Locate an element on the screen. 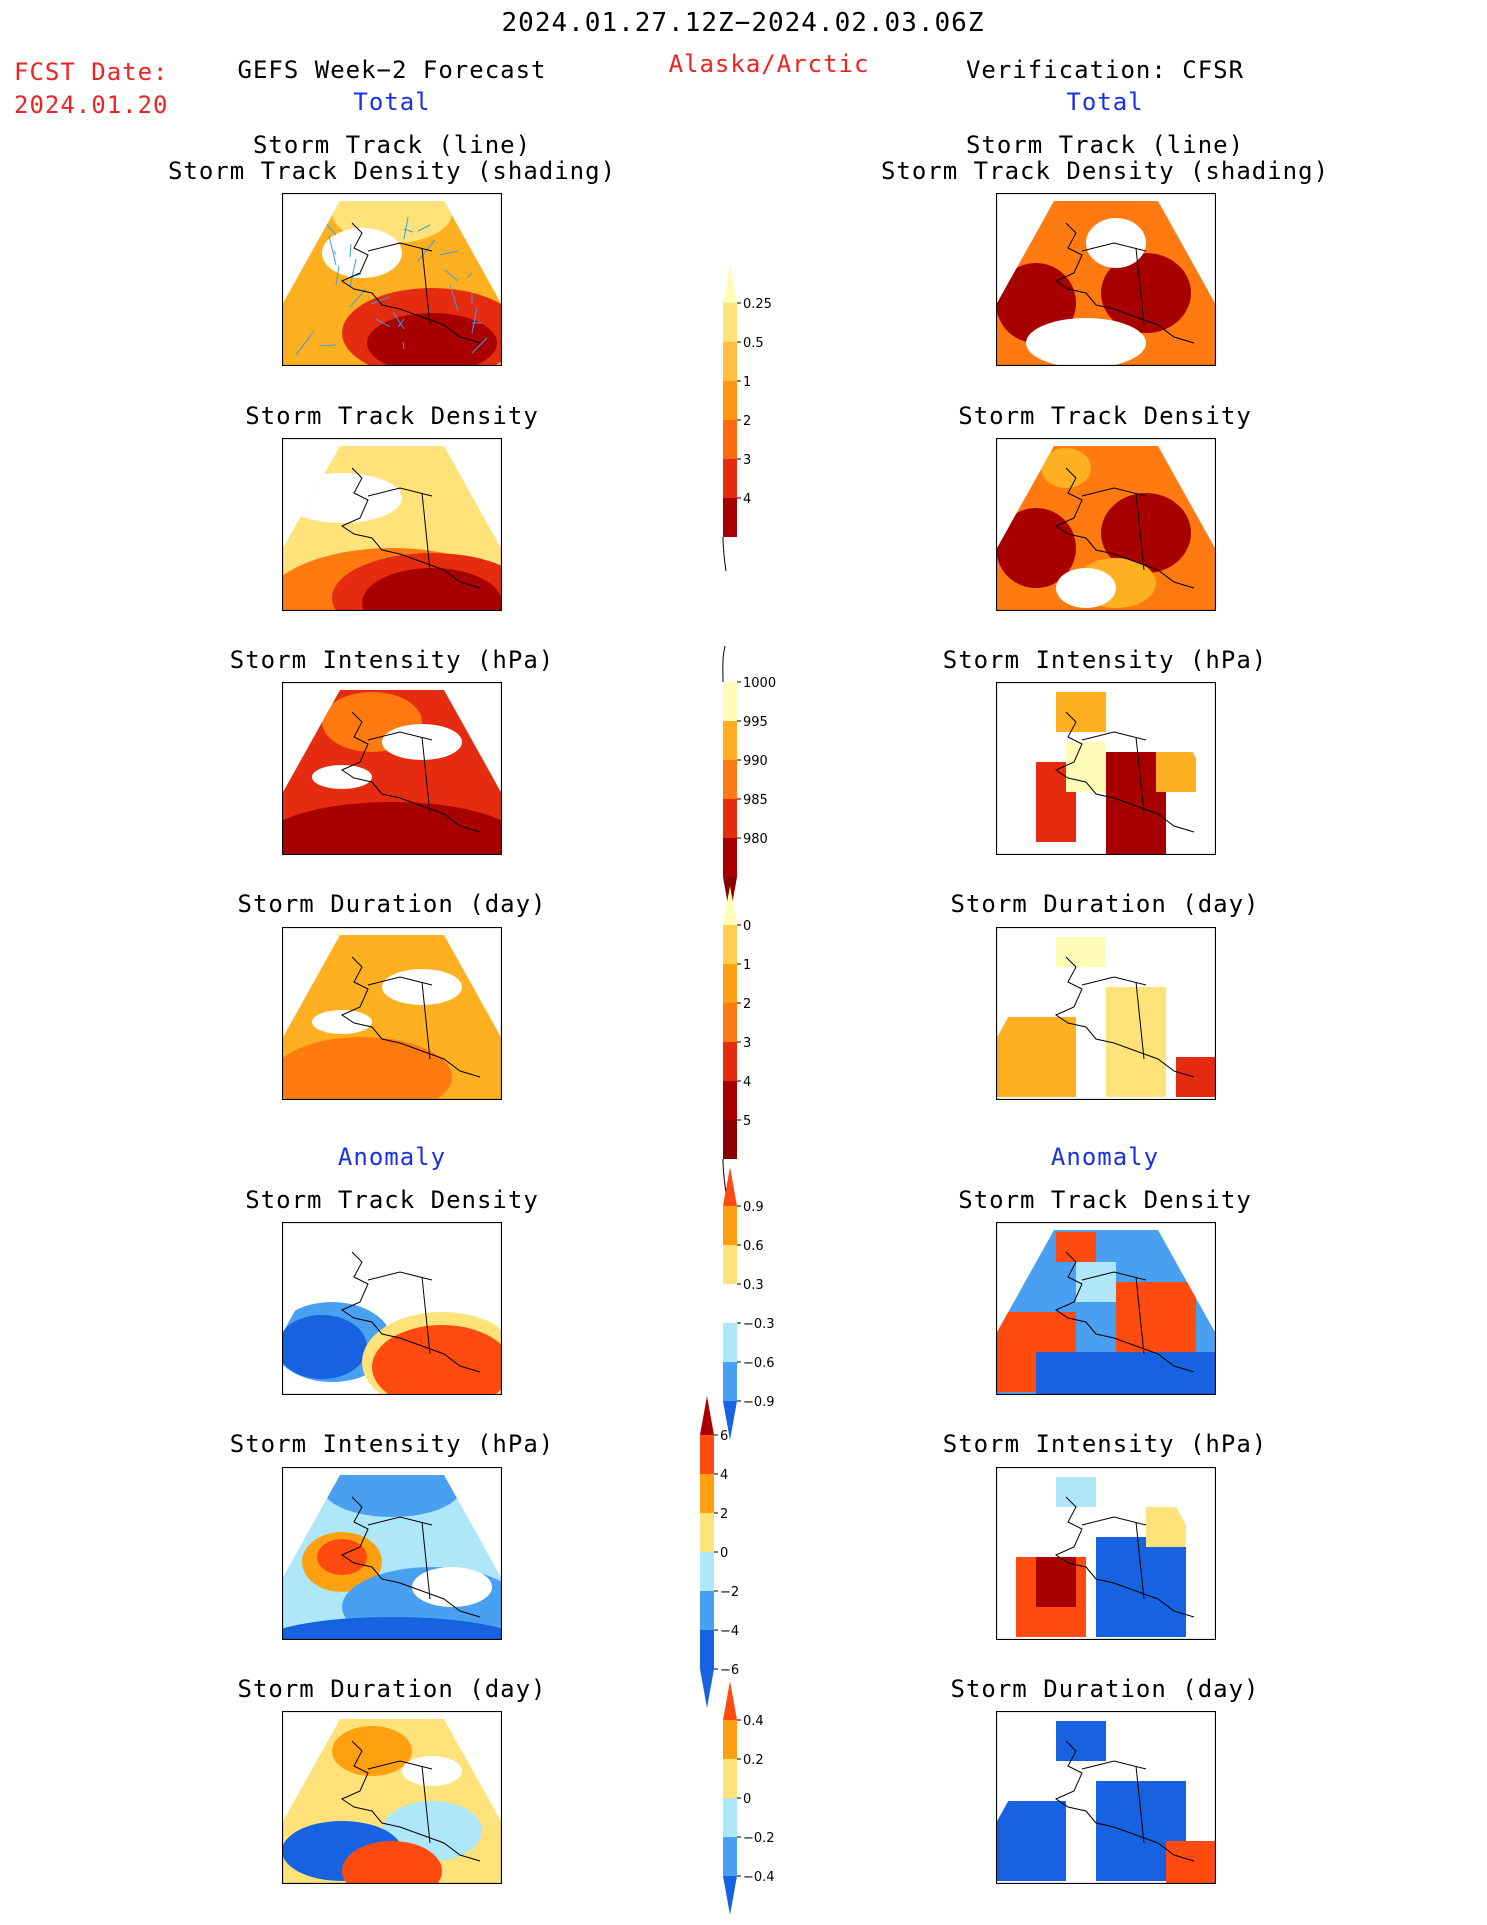  colorbar-tick-label: −6 is located at coordinates (729, 1670).